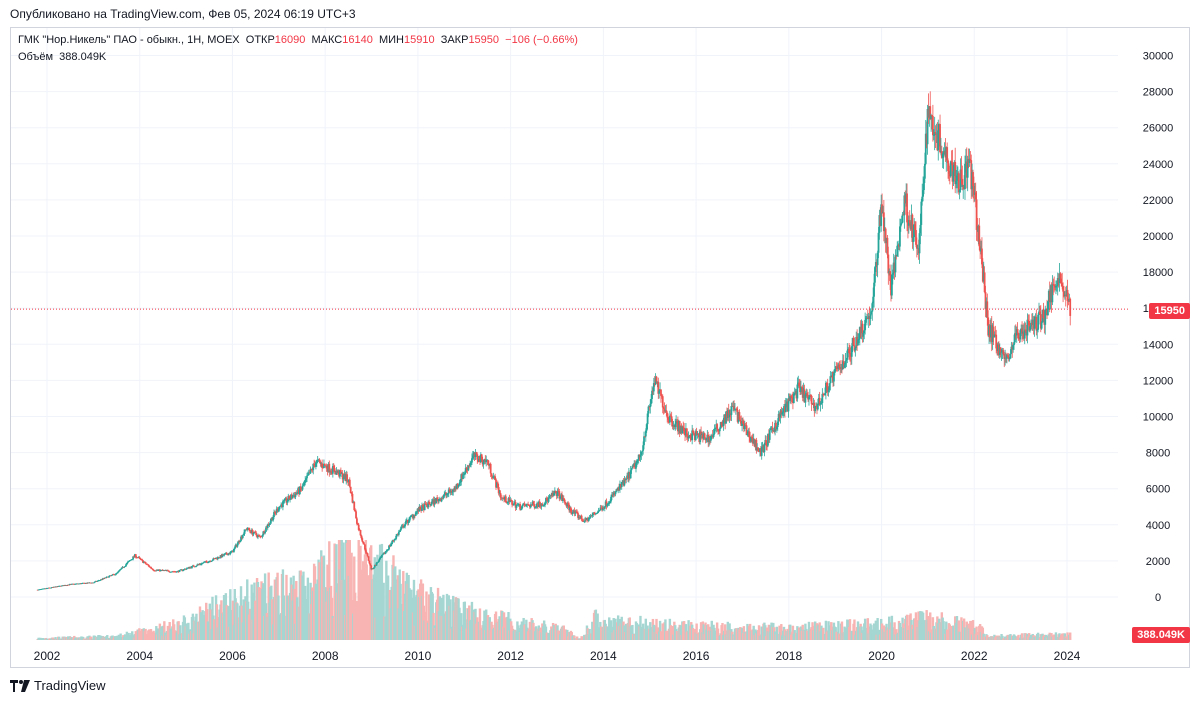  I want to click on last-price-tag: 15950, so click(1169, 311).